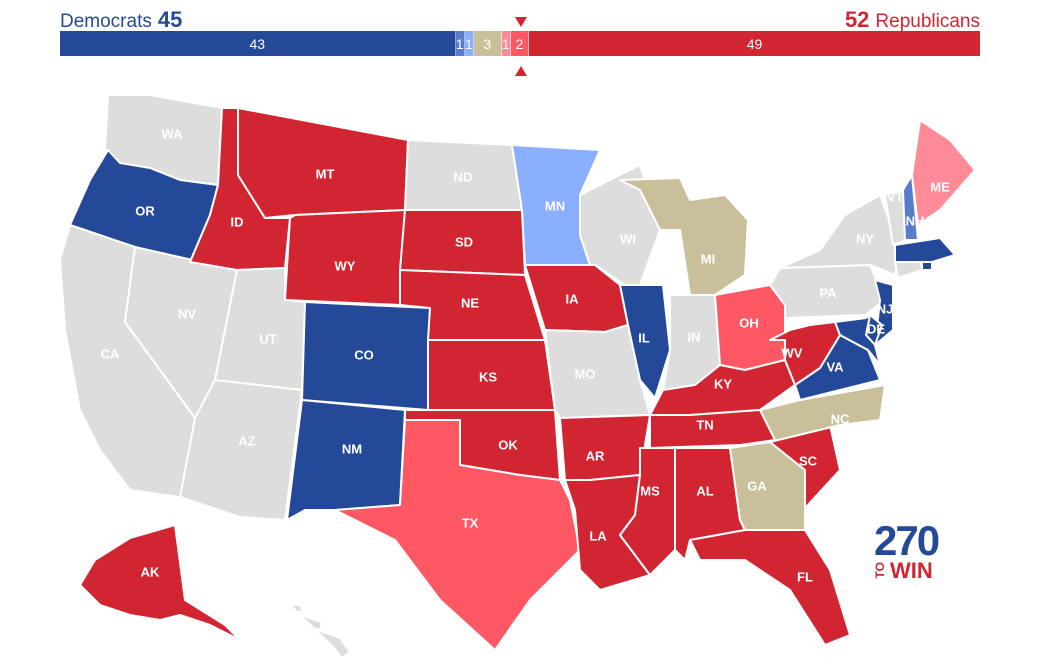 This screenshot has width=1050, height=670. Describe the element at coordinates (754, 43) in the screenshot. I see `bar-segment: 49` at that location.